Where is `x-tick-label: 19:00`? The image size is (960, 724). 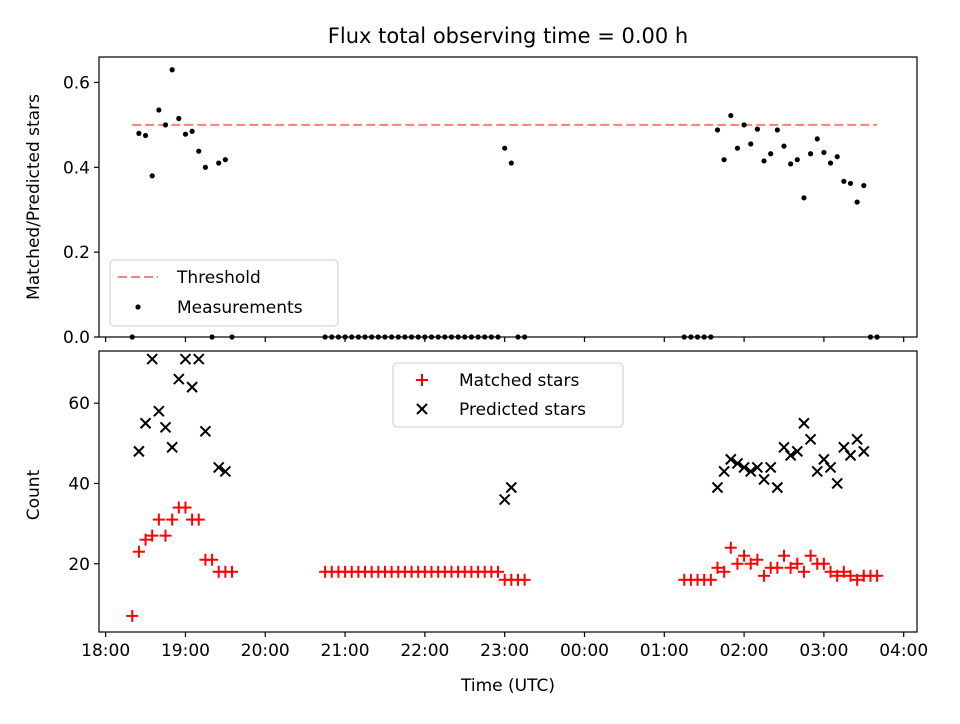 x-tick-label: 19:00 is located at coordinates (185, 651).